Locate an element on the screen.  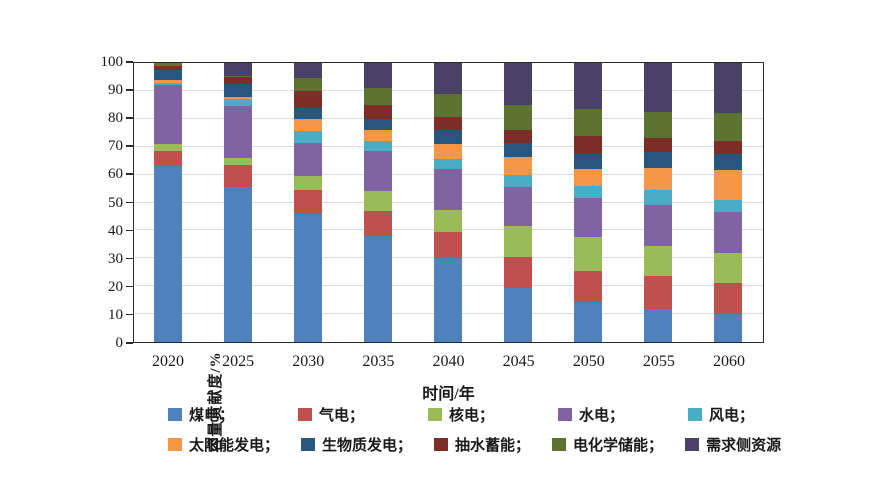
legend-label: 煤电； is located at coordinates (212, 416).